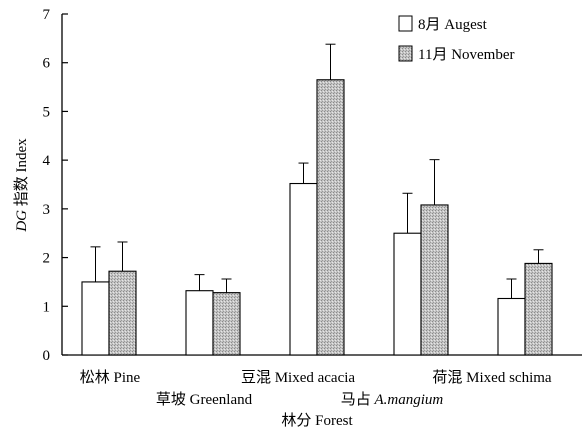  What do you see at coordinates (491, 377) in the screenshot?
I see `x-tick-label: 荷混 Mixed schima` at bounding box center [491, 377].